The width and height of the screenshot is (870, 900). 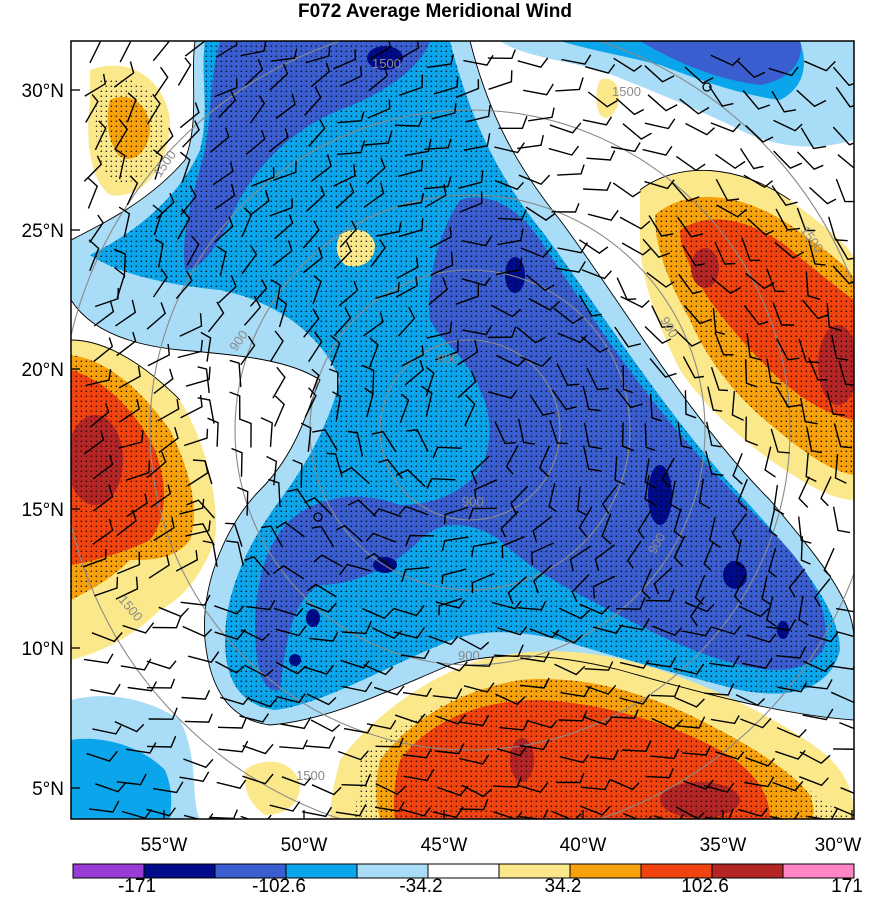 I want to click on latitude-label: 25°N, so click(x=43, y=231).